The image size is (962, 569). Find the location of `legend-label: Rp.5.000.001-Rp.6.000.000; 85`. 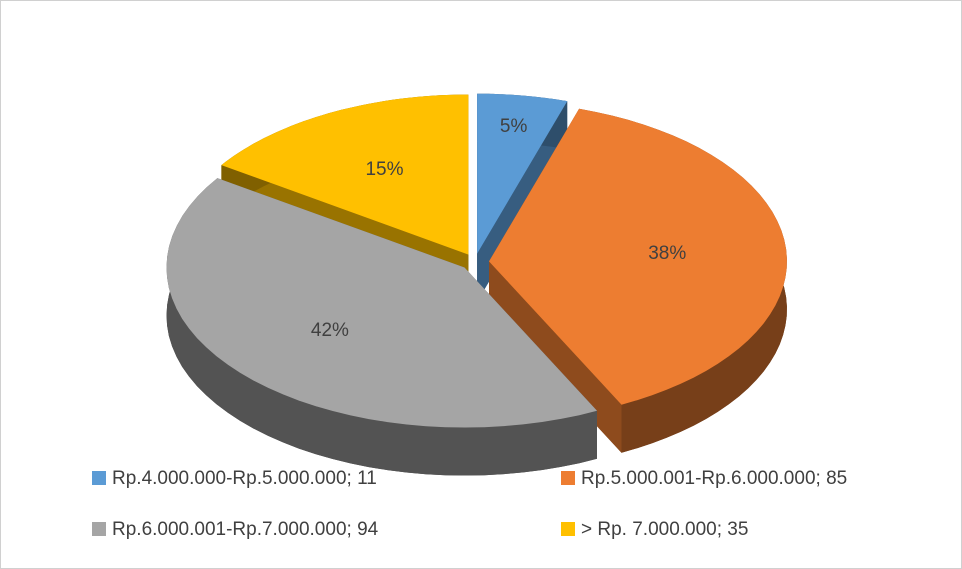

legend-label: Rp.5.000.001-Rp.6.000.000; 85 is located at coordinates (714, 478).